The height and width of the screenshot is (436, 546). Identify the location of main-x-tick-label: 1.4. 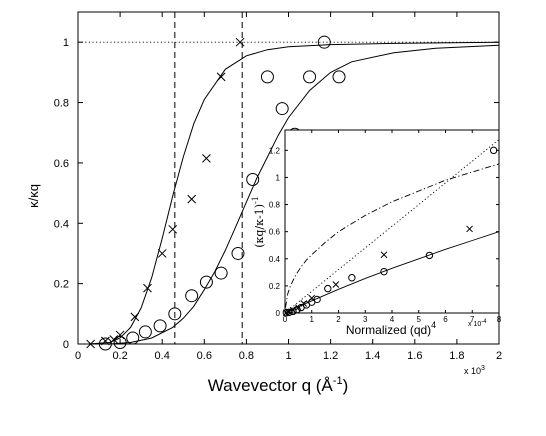
(372, 356).